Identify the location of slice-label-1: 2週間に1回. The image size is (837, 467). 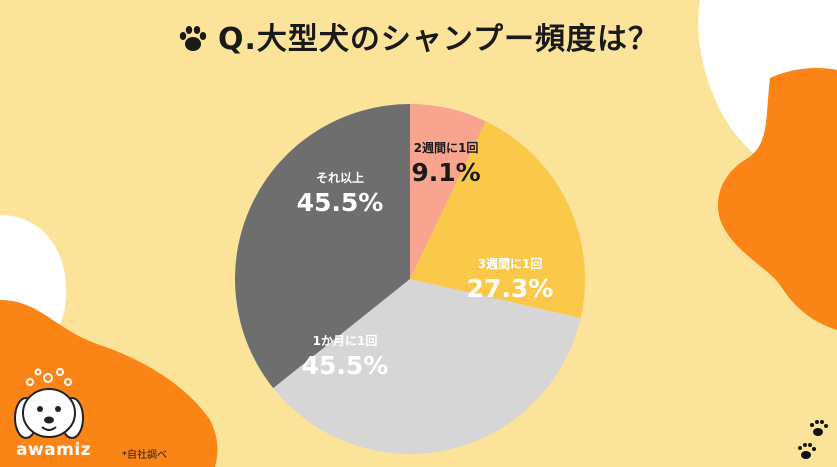
(446, 147).